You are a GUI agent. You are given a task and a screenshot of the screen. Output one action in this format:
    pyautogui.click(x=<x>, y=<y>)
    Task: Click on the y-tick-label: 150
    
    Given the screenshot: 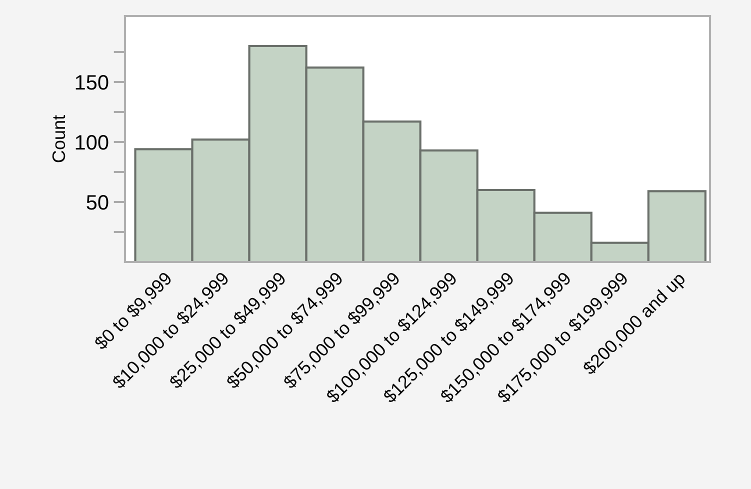 What is the action you would take?
    pyautogui.click(x=92, y=82)
    